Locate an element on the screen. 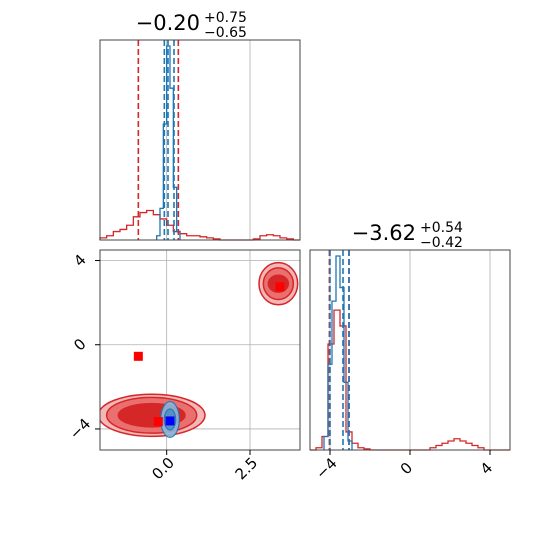 This screenshot has height=550, width=550. hist-2-title-median: −3.62 is located at coordinates (384, 233).